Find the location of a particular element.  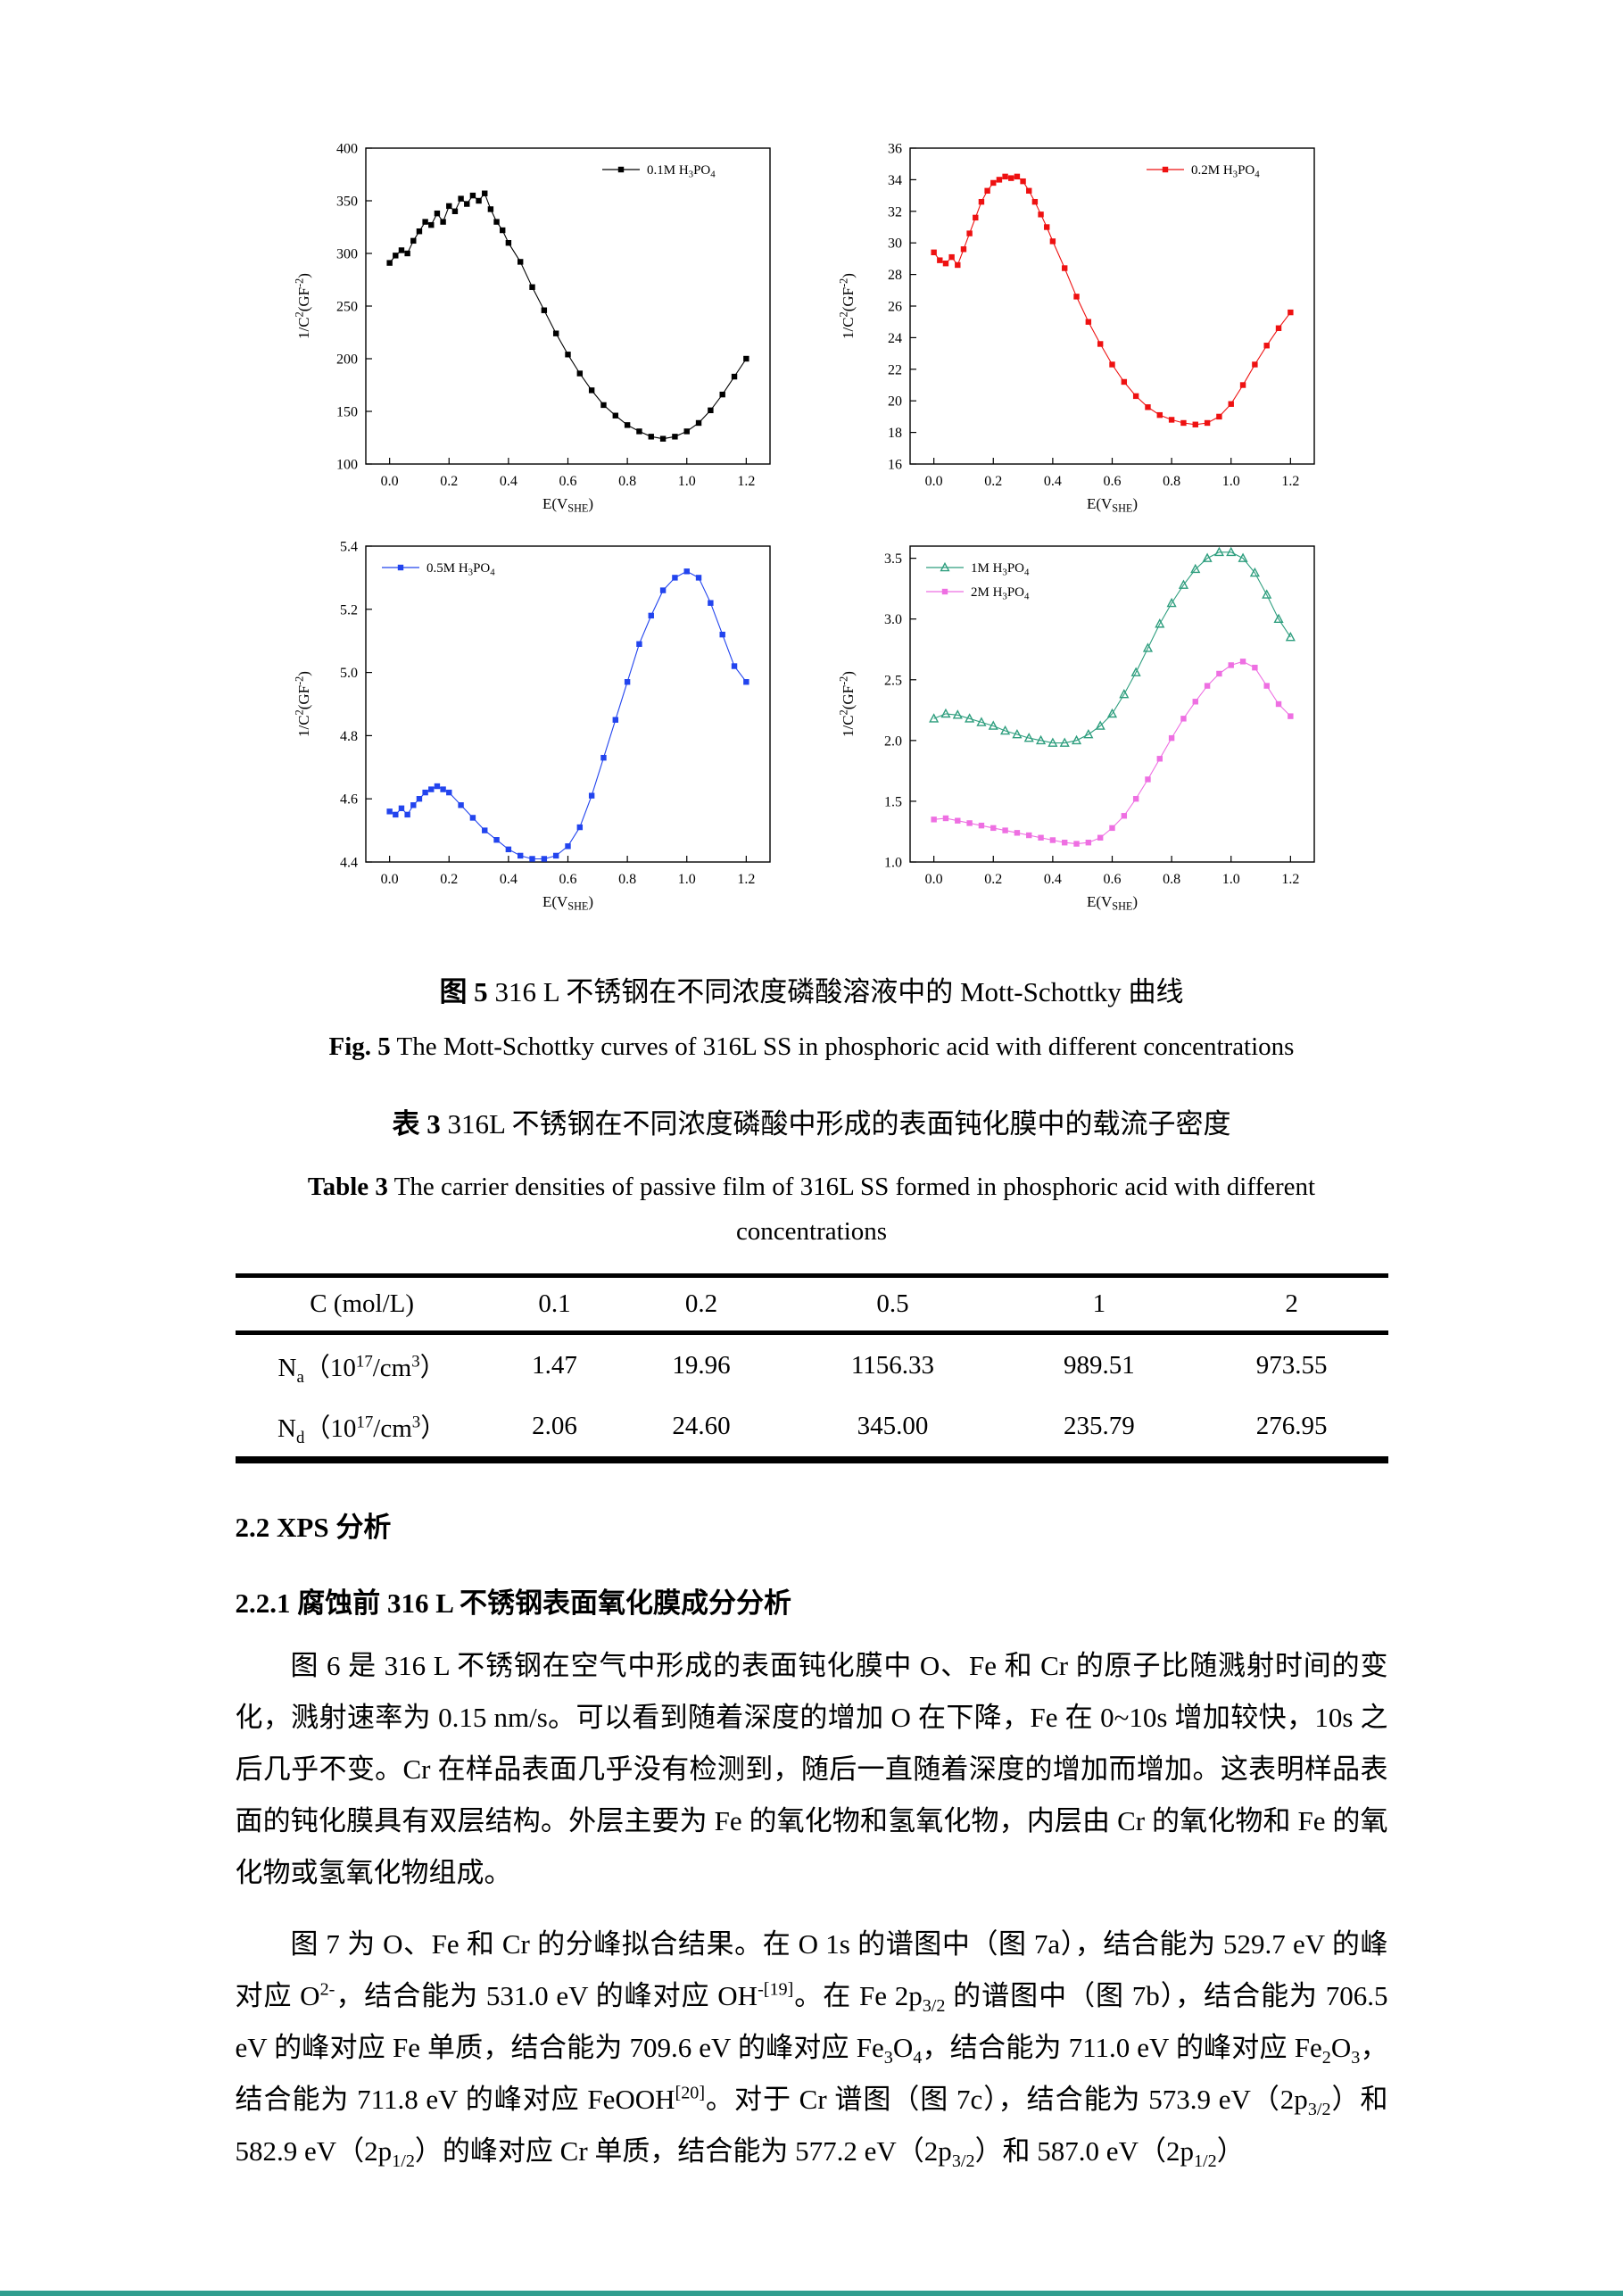

svg-text: 1.5 is located at coordinates (893, 802).